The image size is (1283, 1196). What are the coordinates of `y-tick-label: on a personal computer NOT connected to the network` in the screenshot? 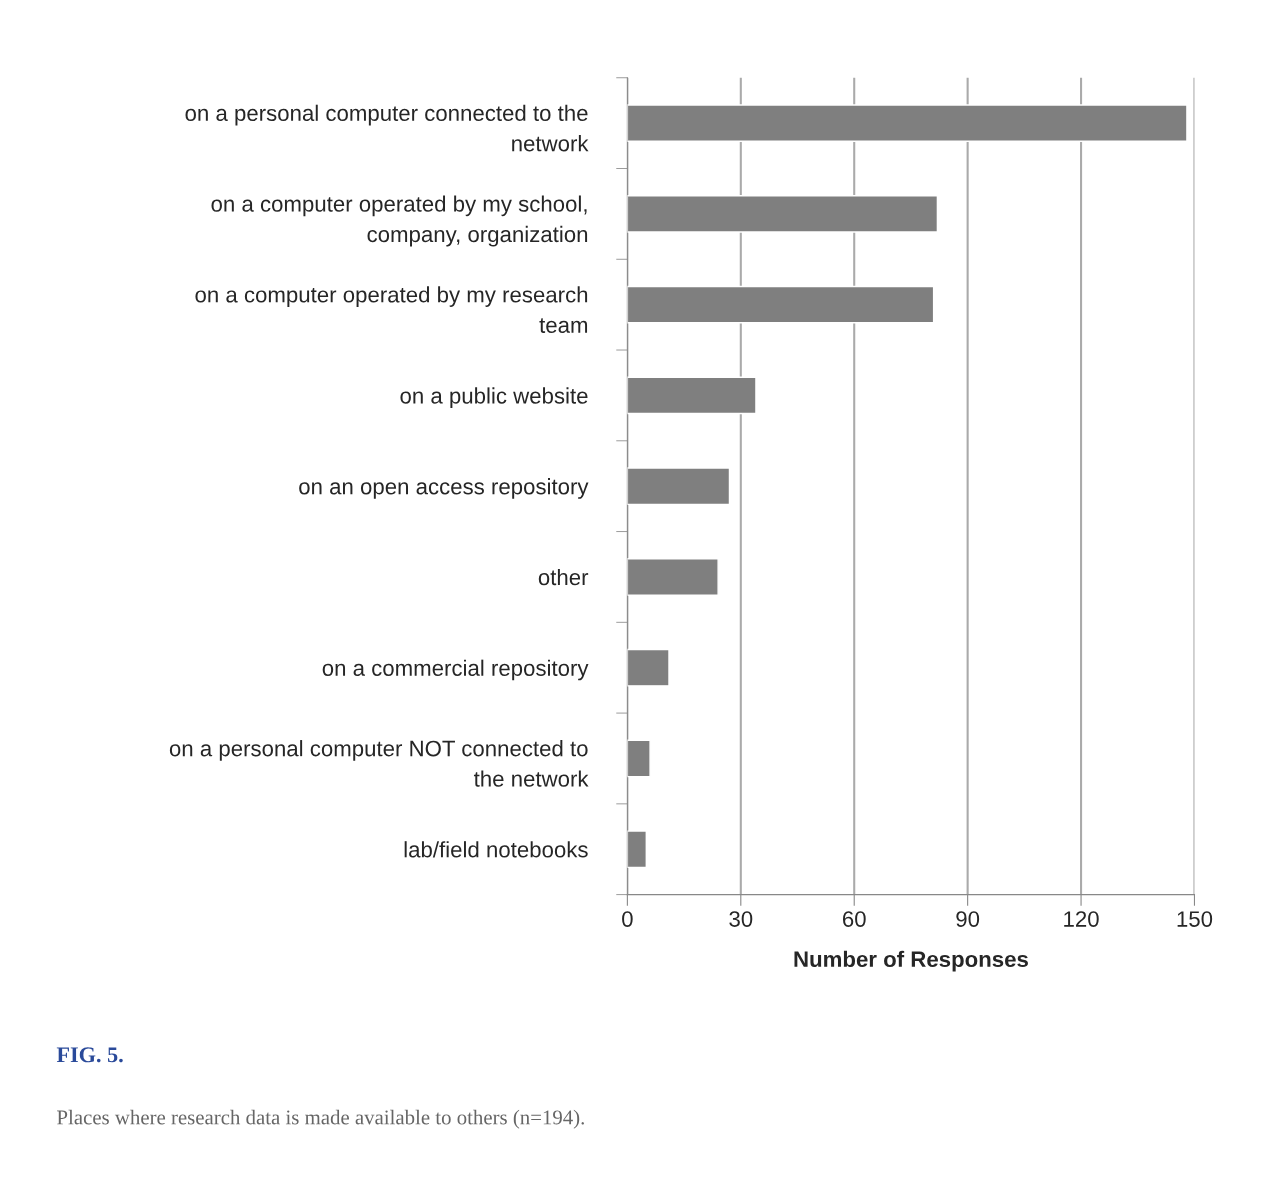 It's located at (379, 763).